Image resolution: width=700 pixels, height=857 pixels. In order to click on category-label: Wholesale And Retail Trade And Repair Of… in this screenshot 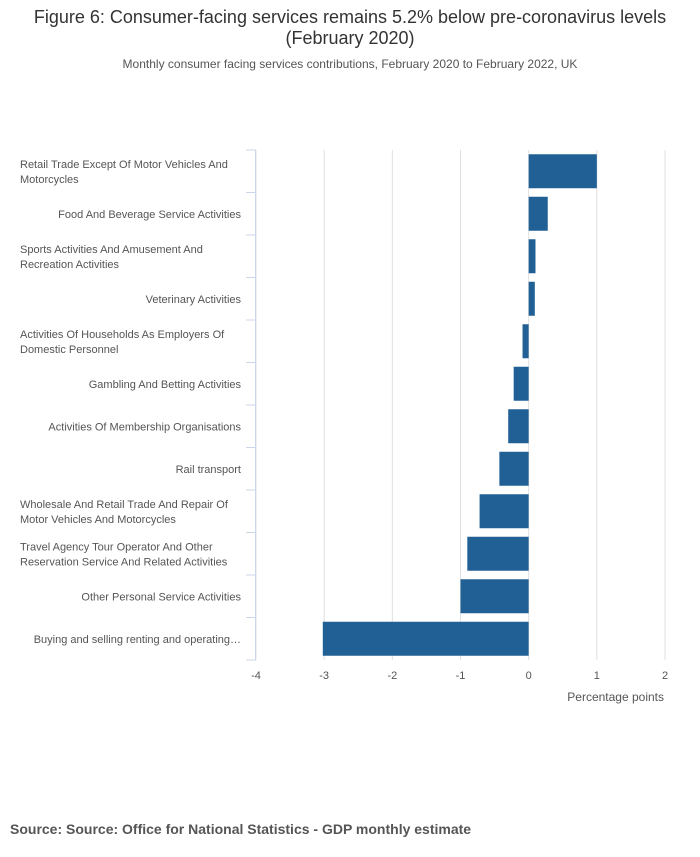, I will do `click(124, 512)`.